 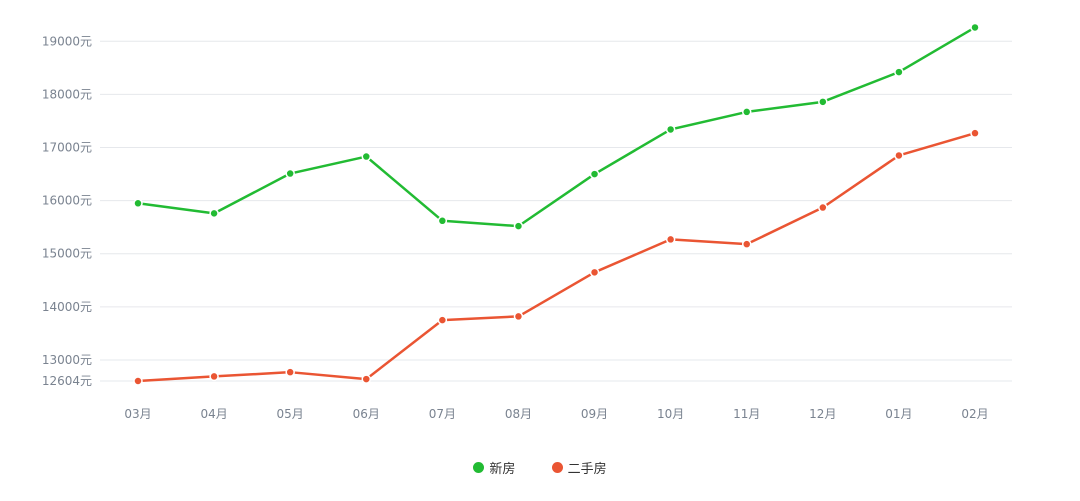 What do you see at coordinates (540, 467) in the screenshot?
I see `legend: 新房 二手房` at bounding box center [540, 467].